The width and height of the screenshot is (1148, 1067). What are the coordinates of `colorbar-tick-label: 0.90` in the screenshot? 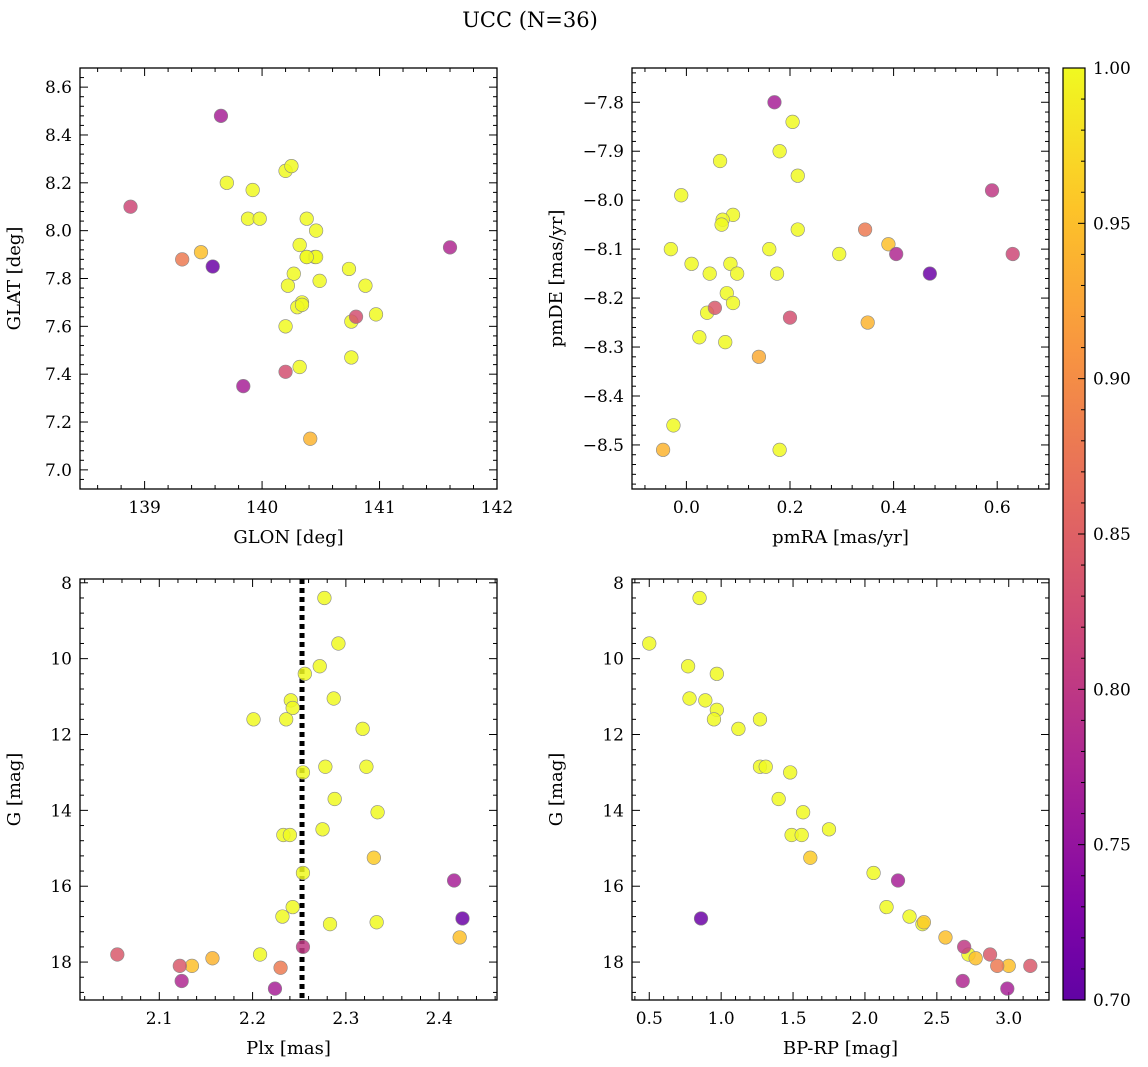 It's located at (1112, 380).